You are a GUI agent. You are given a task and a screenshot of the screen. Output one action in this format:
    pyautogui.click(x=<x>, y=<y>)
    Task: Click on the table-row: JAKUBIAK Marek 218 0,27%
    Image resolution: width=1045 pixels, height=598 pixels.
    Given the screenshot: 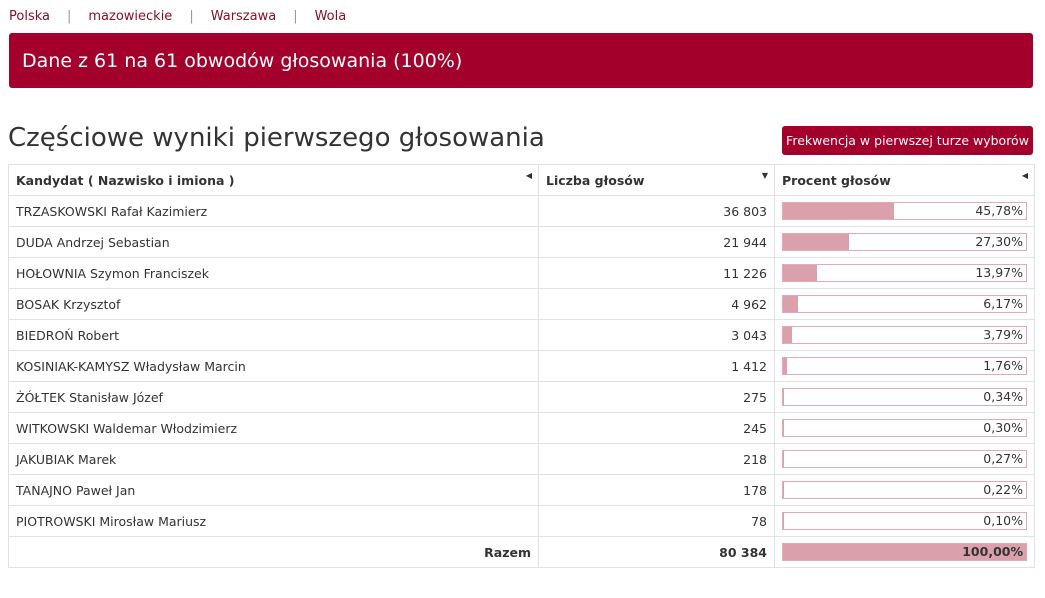 What is the action you would take?
    pyautogui.click(x=521, y=459)
    